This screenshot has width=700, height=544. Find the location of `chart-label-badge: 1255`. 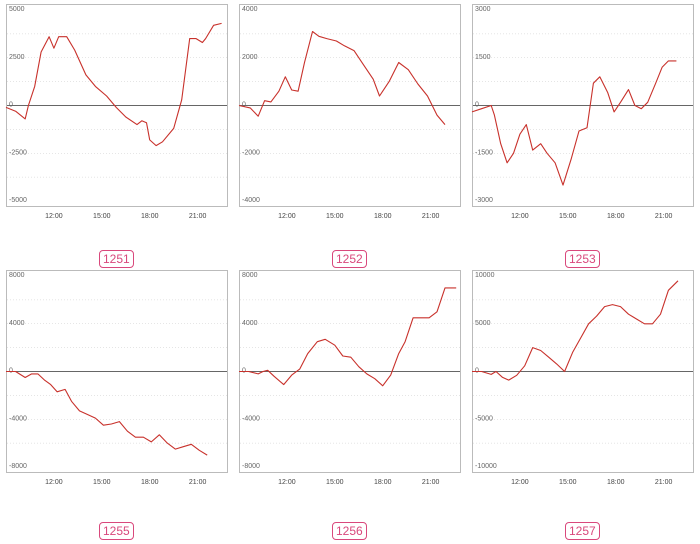

chart-label-badge: 1255 is located at coordinates (116, 531).